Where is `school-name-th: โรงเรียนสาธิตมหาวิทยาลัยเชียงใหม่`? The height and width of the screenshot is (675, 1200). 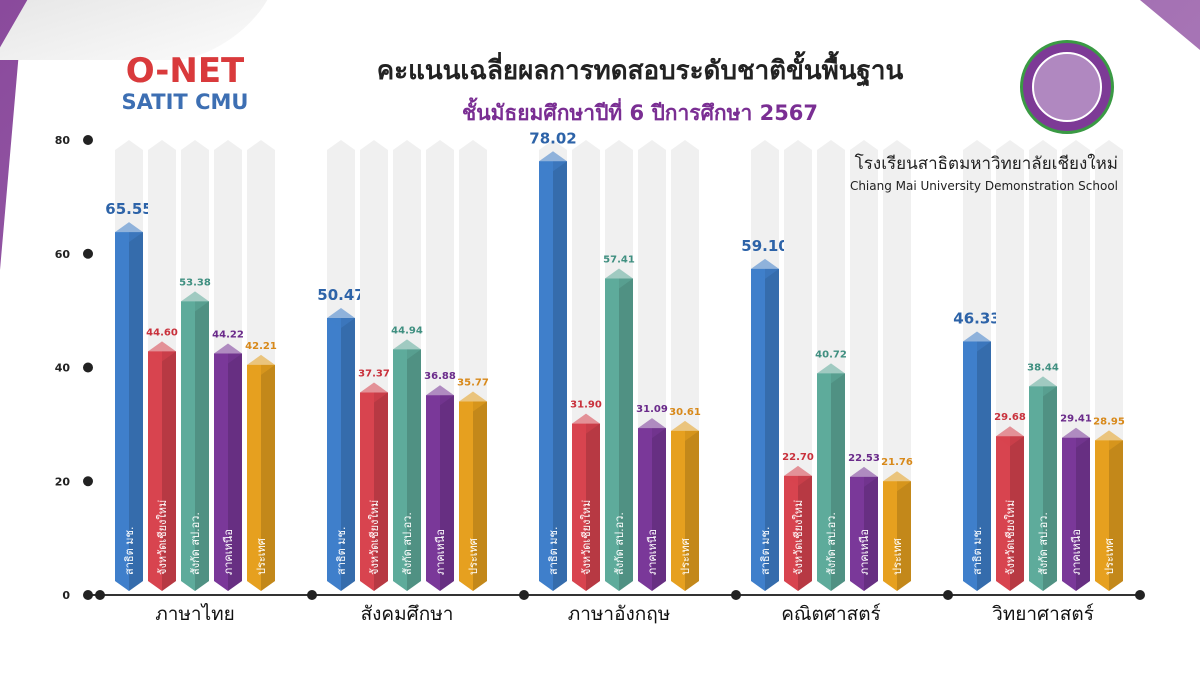 school-name-th: โรงเรียนสาธิตมหาวิทยาลัยเชียงใหม่ is located at coordinates (986, 164).